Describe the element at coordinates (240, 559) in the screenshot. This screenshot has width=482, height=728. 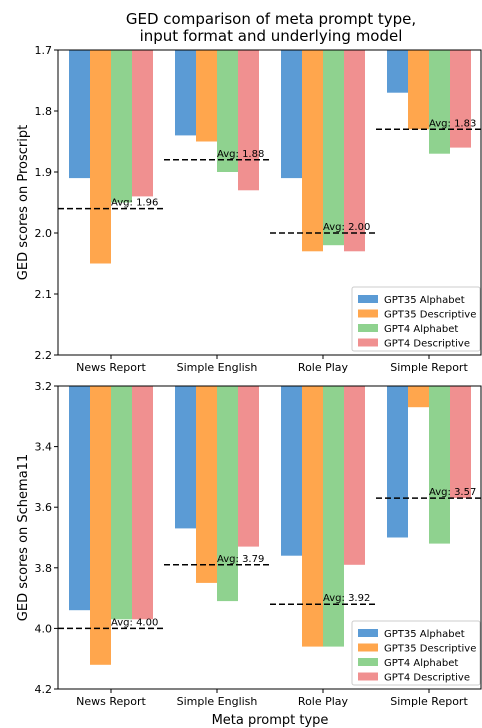
I see `average-label-1: Avg: 3.79` at that location.